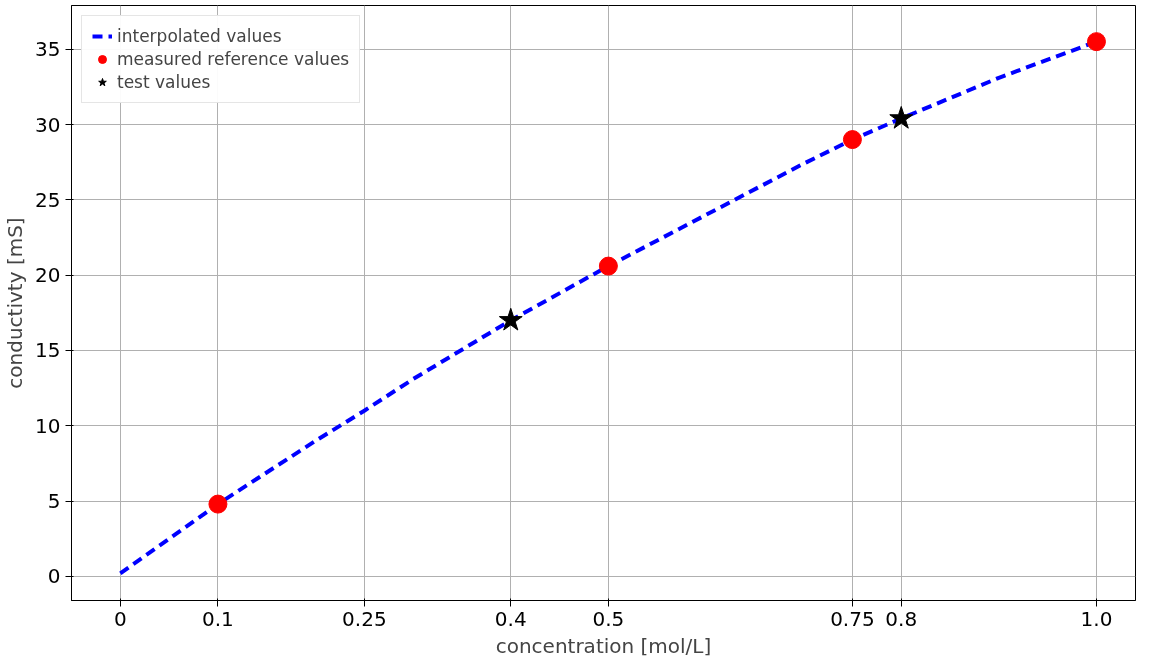 The width and height of the screenshot is (1149, 669). Describe the element at coordinates (164, 82) in the screenshot. I see `legend-label: test values` at that location.